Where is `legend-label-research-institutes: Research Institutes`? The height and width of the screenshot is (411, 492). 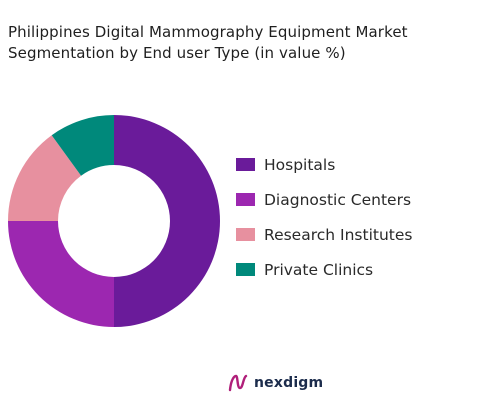
legend-label-research-institutes: Research Institutes is located at coordinates (338, 234).